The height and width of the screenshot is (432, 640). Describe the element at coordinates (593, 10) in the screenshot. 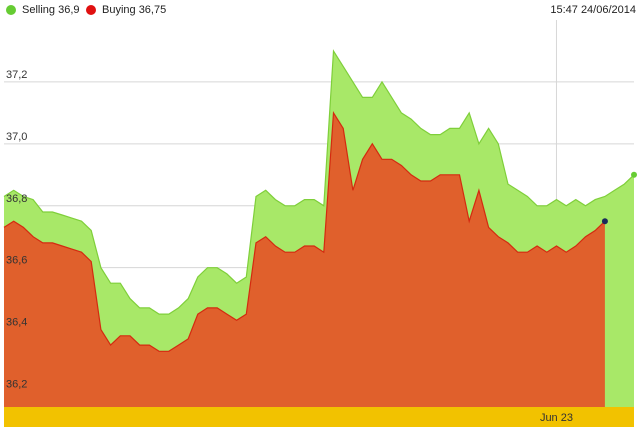

I see `timestamp: 15:47 24/06/2014` at that location.